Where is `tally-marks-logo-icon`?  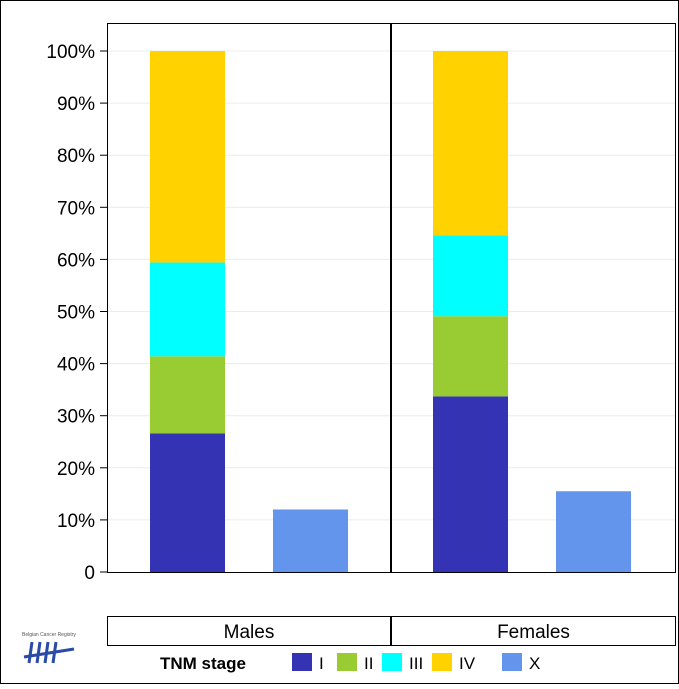 tally-marks-logo-icon is located at coordinates (49, 652).